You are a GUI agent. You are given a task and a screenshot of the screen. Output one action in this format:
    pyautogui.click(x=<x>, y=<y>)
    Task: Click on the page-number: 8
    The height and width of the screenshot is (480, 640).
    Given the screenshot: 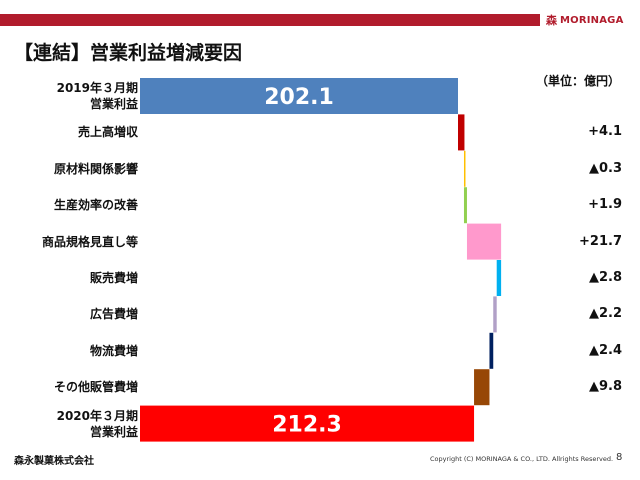 What is the action you would take?
    pyautogui.click(x=619, y=457)
    